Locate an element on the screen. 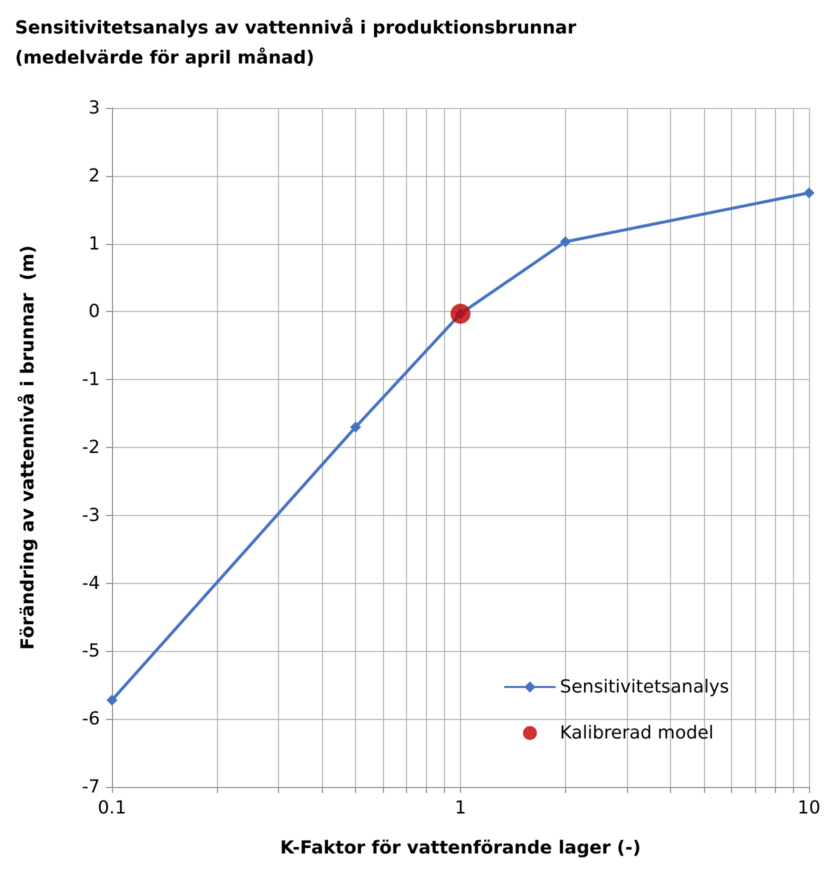 This screenshot has height=877, width=829. y-tick-label: 1 is located at coordinates (94, 243).